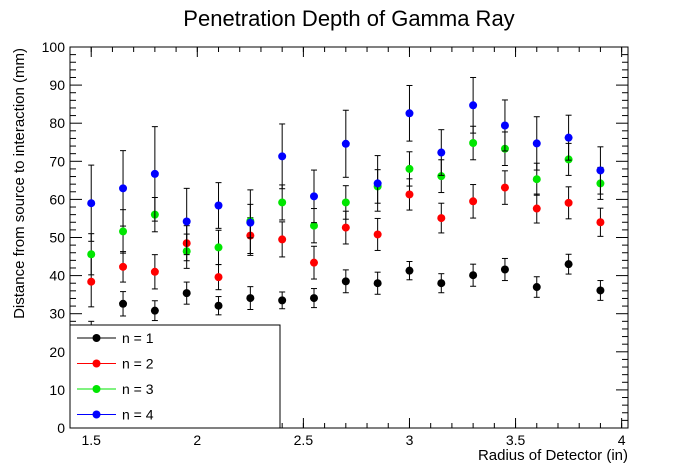 The image size is (698, 476). I want to click on y-tick-label: 60, so click(57, 199).